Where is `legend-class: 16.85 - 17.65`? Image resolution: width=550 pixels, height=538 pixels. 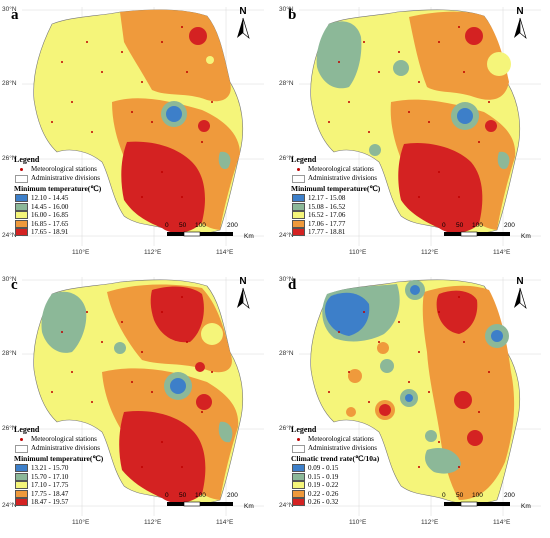
legend-class: 16.85 - 17.65 is located at coordinates (50, 223).